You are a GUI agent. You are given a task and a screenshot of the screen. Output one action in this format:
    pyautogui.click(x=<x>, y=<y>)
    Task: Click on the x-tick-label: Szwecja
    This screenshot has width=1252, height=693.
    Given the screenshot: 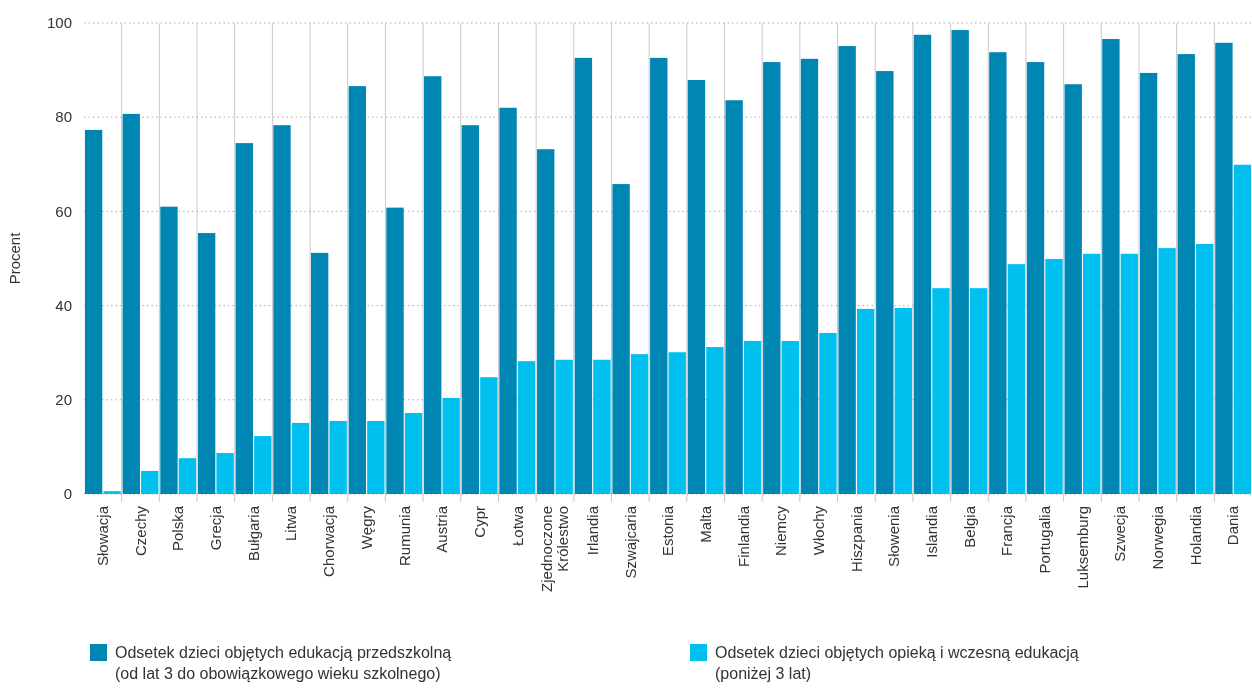 What is the action you would take?
    pyautogui.click(x=1120, y=533)
    